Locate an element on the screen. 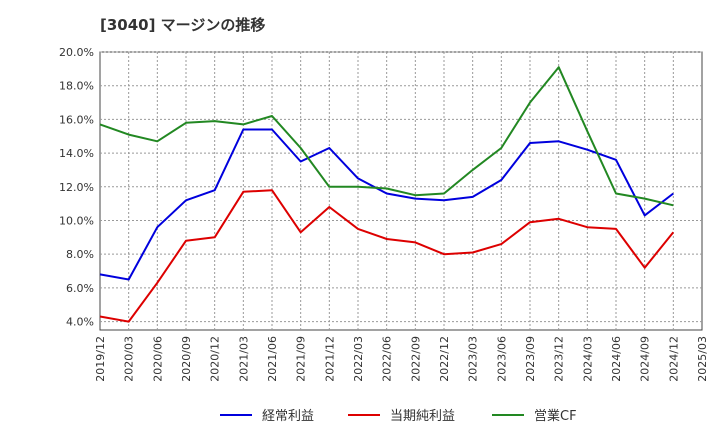 The image size is (720, 440). y-tick-label: 20.0% is located at coordinates (76, 52).